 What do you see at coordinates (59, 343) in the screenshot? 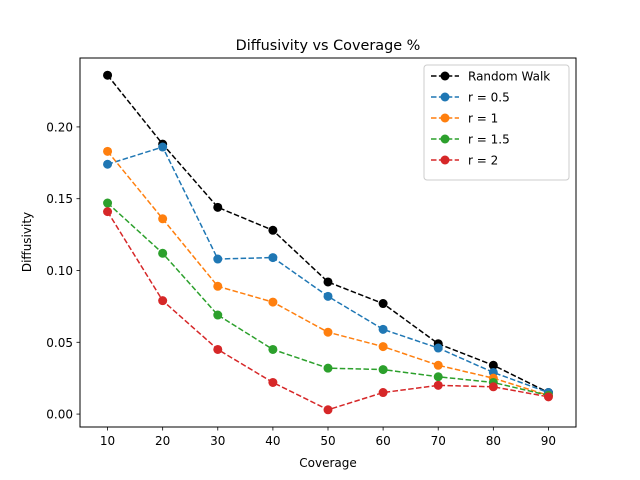
I see `y-tick-label: 0.05` at bounding box center [59, 343].